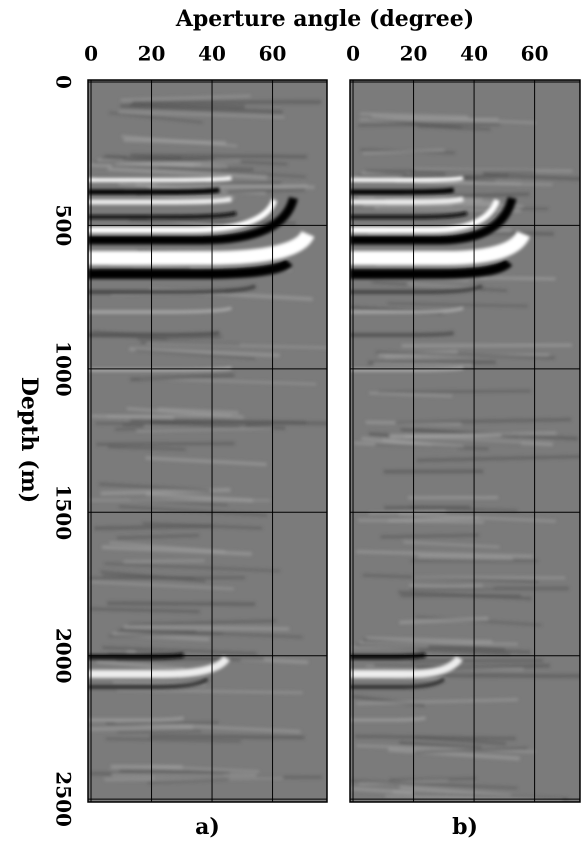 The image size is (581, 848). What do you see at coordinates (64, 799) in the screenshot?
I see `y-tick-label: 2500` at bounding box center [64, 799].